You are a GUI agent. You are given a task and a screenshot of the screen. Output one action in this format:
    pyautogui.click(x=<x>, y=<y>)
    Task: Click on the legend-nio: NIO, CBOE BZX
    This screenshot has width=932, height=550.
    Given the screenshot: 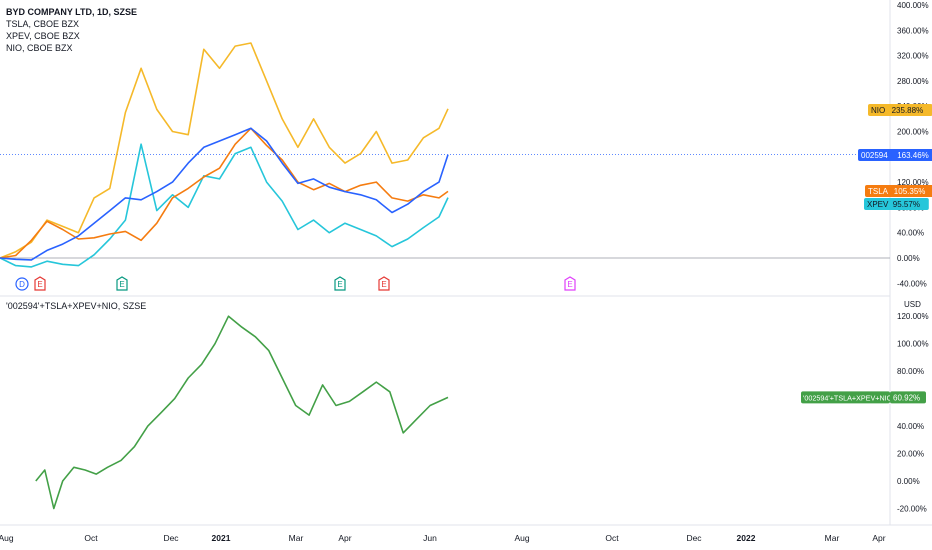 What is the action you would take?
    pyautogui.click(x=39, y=48)
    